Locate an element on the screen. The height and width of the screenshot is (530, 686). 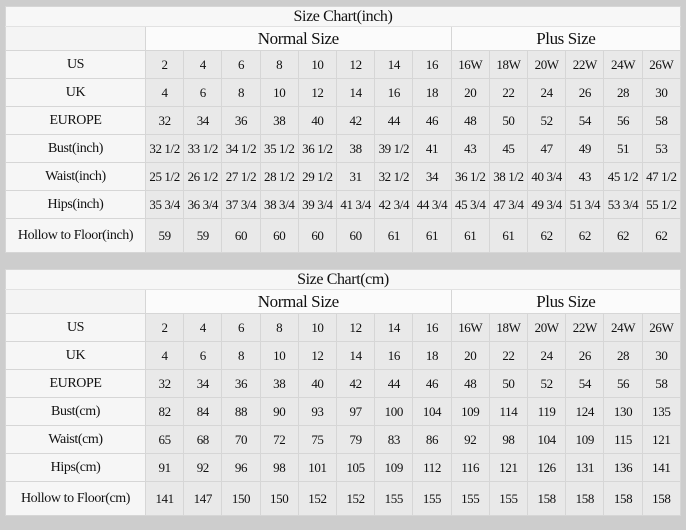
table-cell: 72 is located at coordinates (279, 439).